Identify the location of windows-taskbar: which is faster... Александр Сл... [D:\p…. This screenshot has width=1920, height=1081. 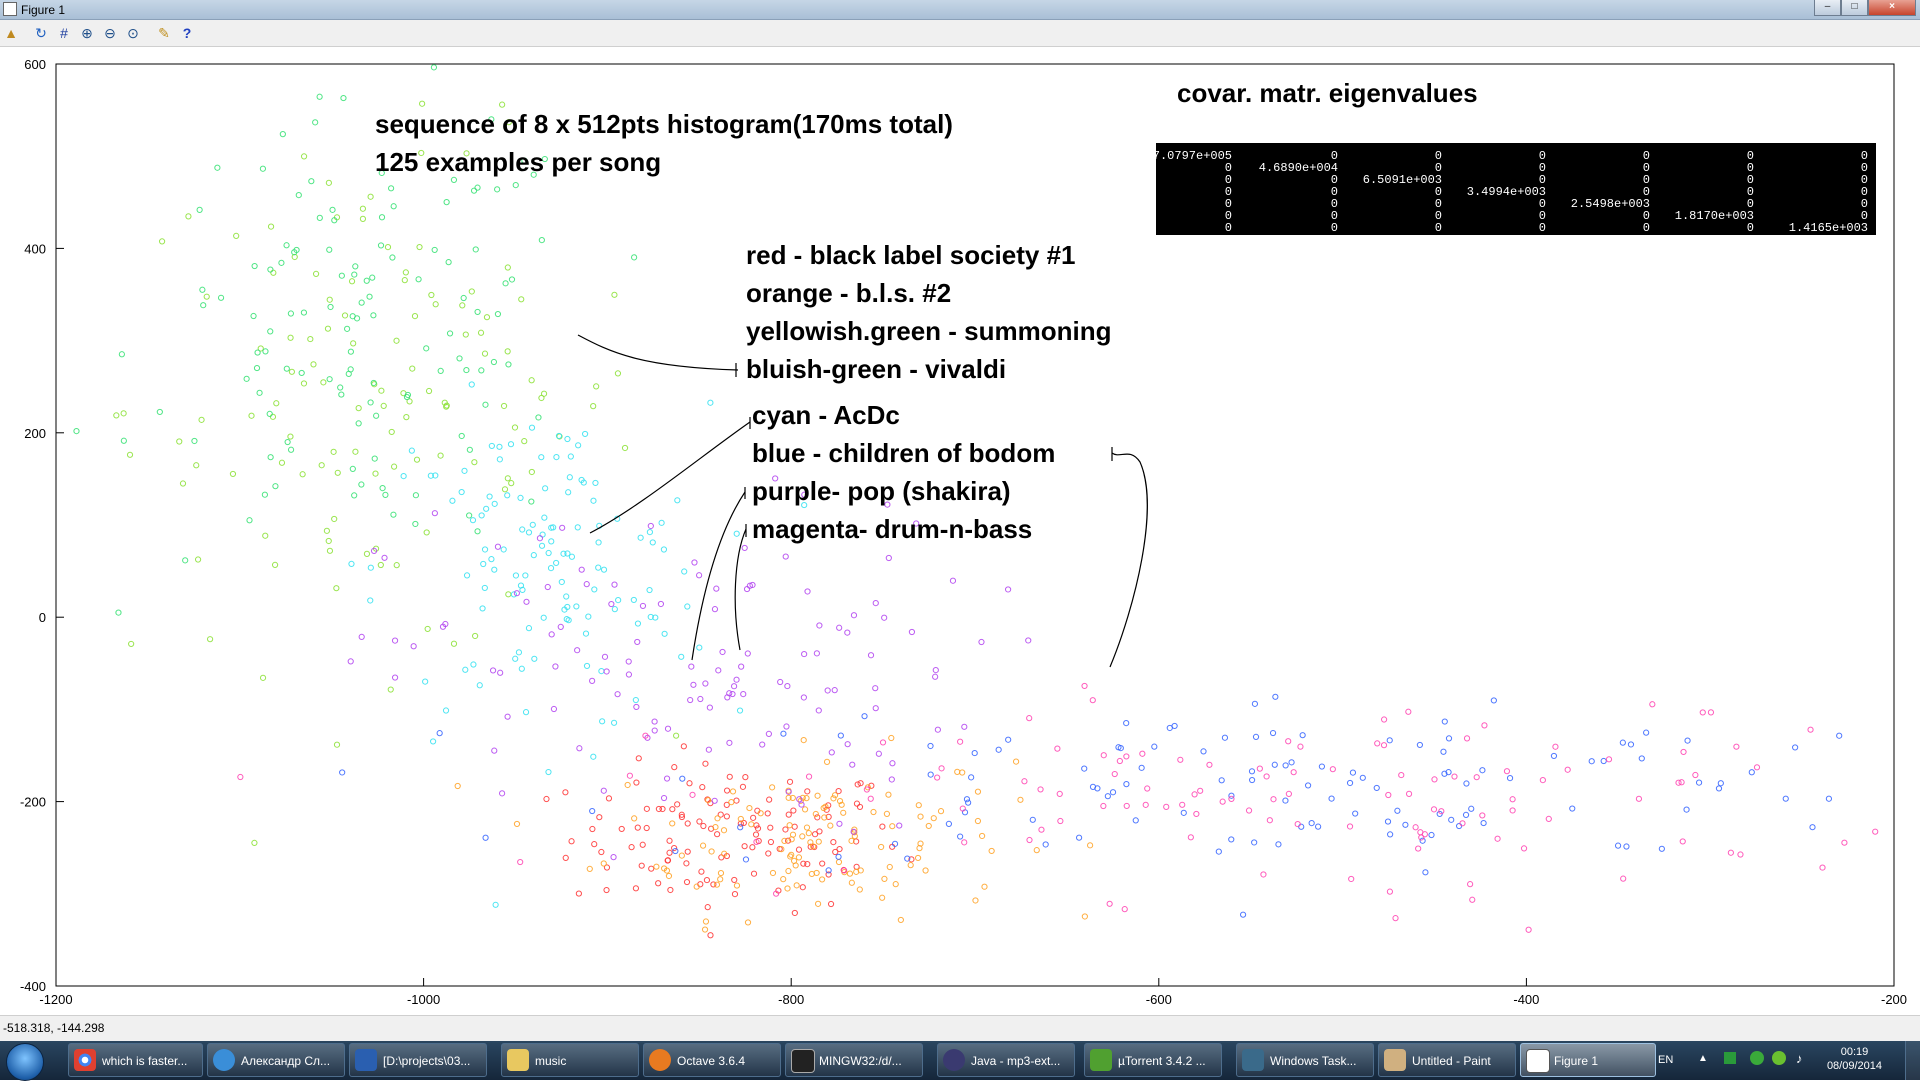
(960, 1061).